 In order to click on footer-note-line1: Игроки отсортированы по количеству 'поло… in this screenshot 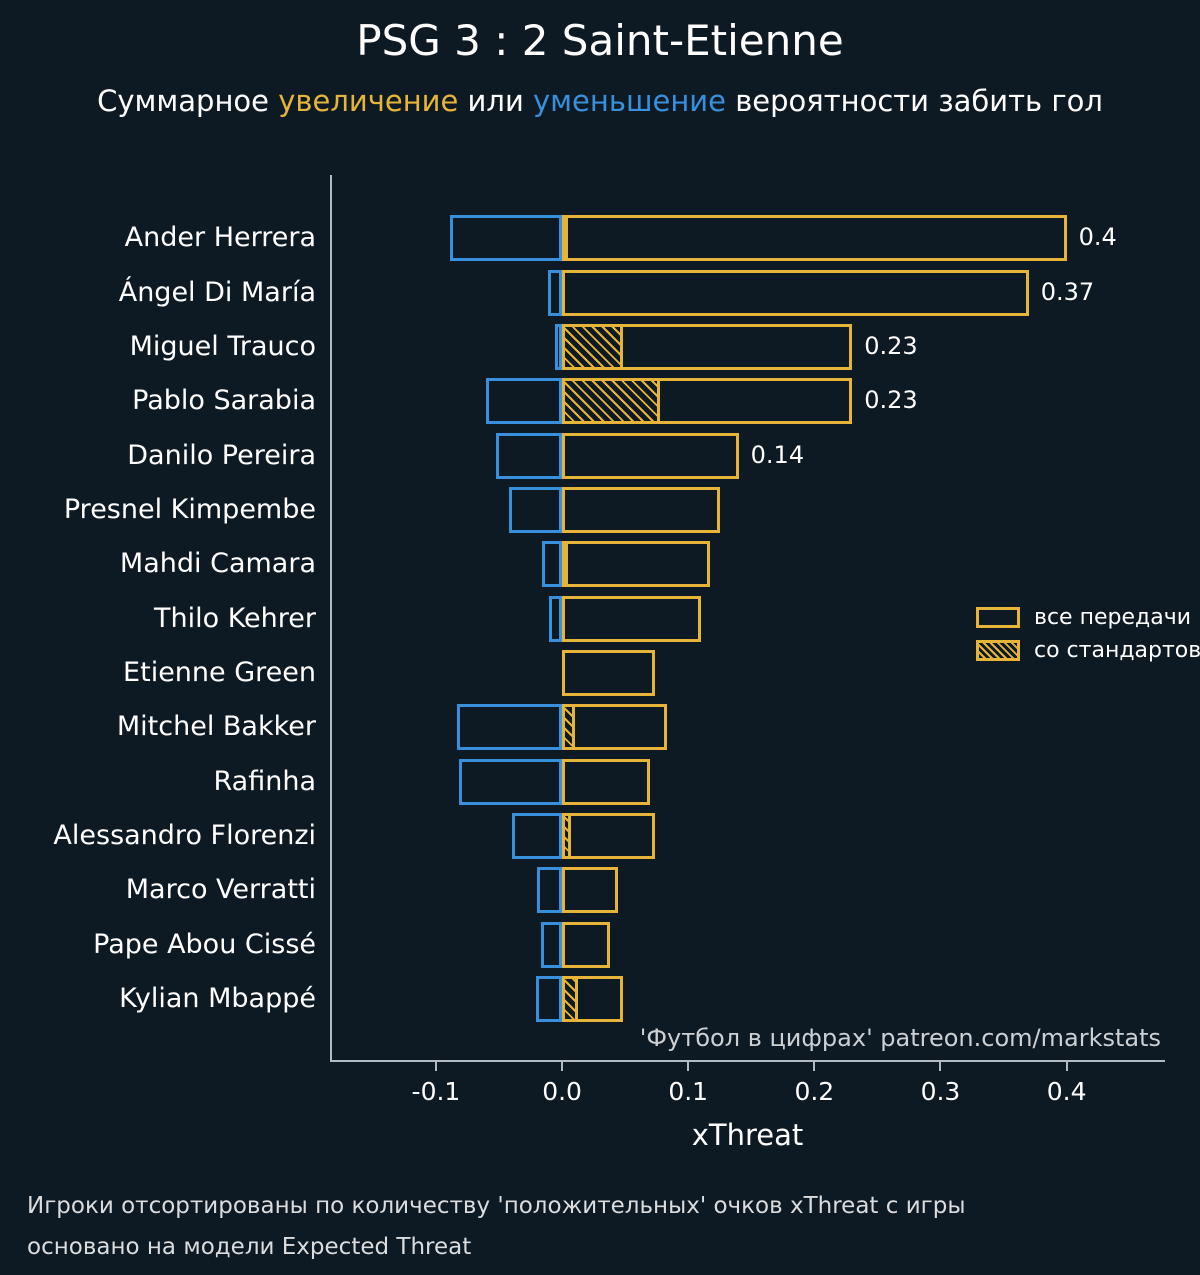, I will do `click(496, 1206)`.